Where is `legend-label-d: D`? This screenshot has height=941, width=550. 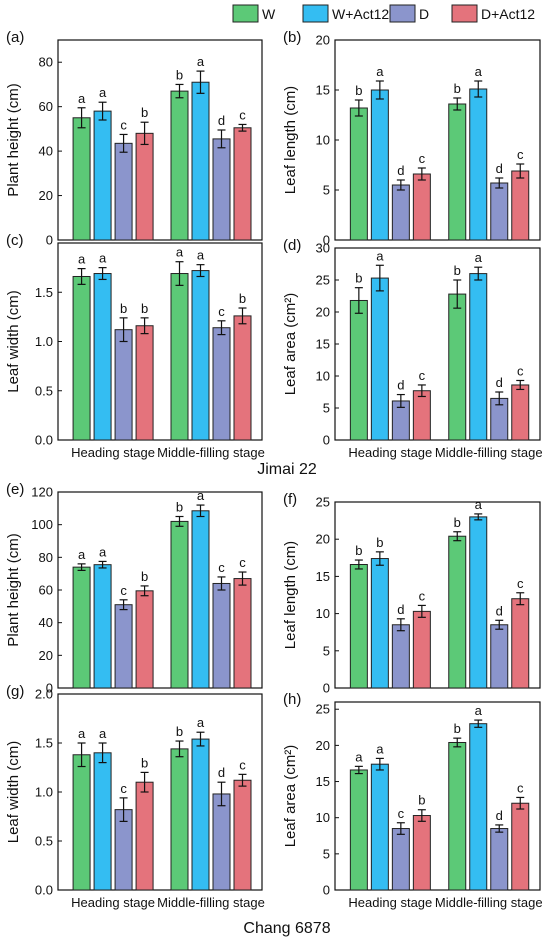 legend-label-d: D is located at coordinates (424, 14).